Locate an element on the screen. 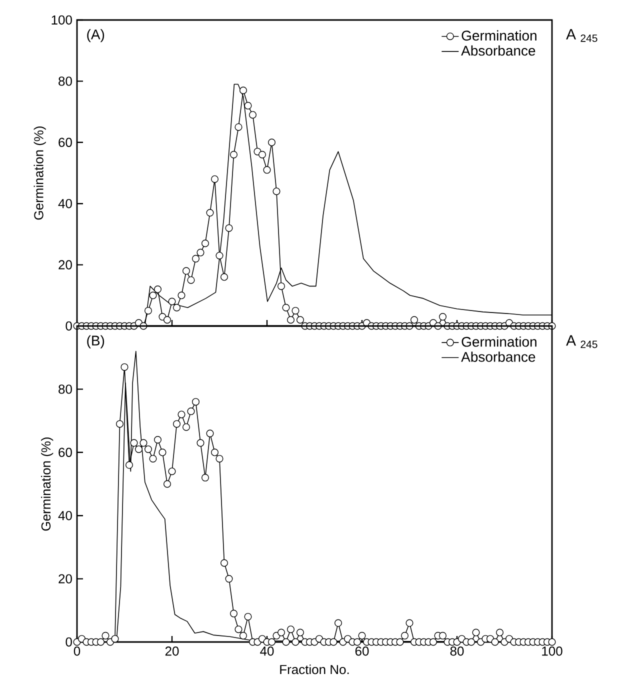 This screenshot has width=618, height=696. x-tick-label: 100 is located at coordinates (552, 651).